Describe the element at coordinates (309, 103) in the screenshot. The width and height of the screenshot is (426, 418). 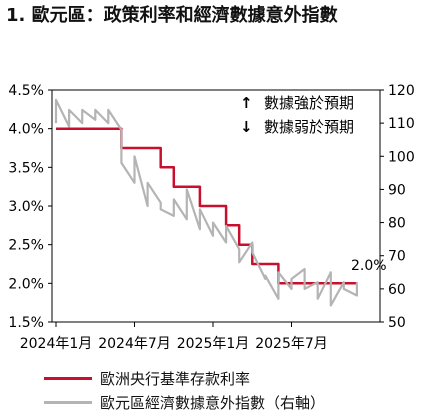
I see `annotation-up: 數據強於預期` at that location.